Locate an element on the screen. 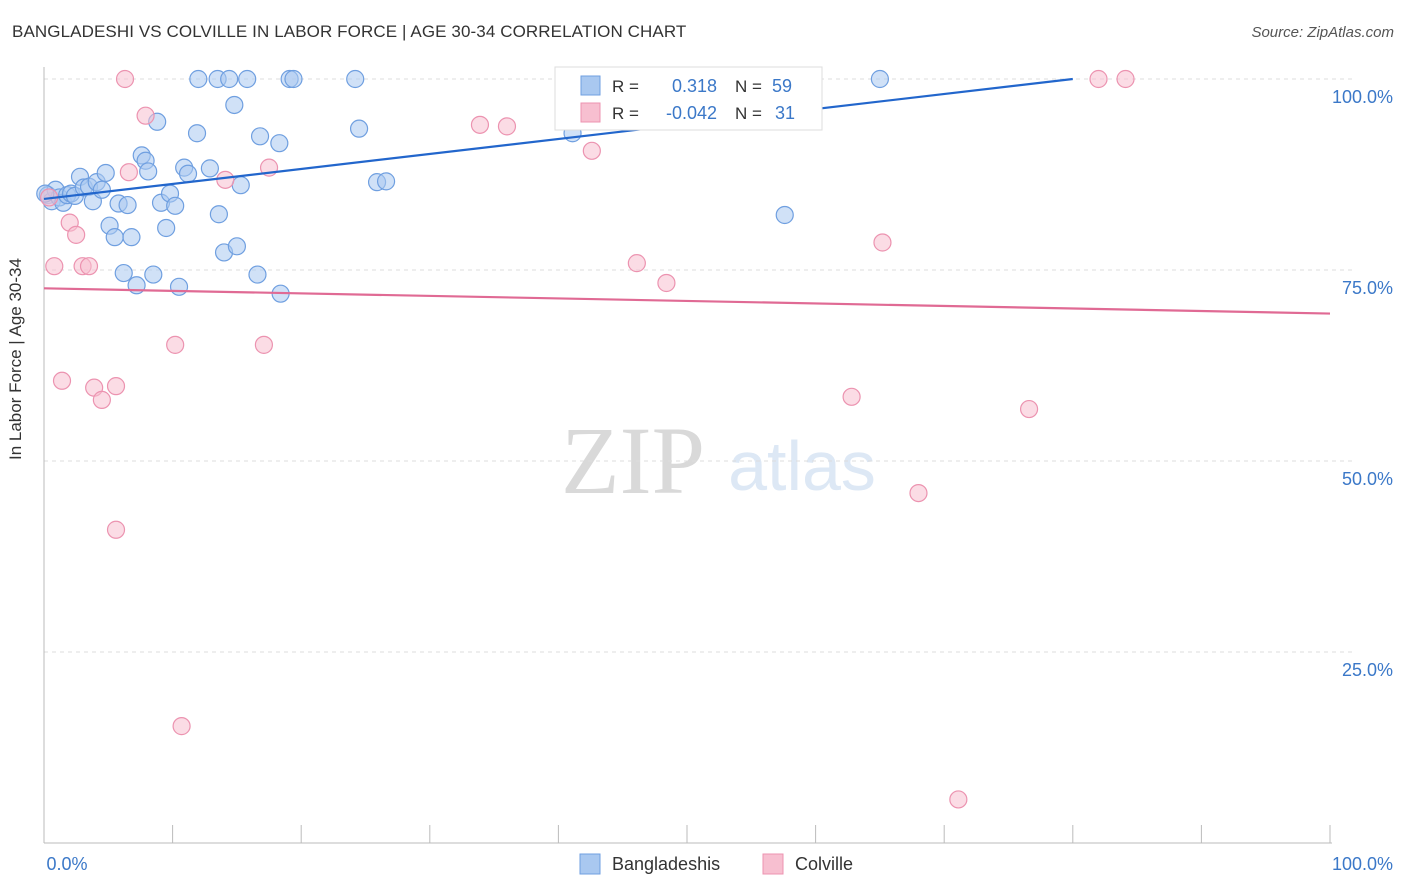 The width and height of the screenshot is (1406, 892). watermark-zip: ZIP is located at coordinates (633, 460).